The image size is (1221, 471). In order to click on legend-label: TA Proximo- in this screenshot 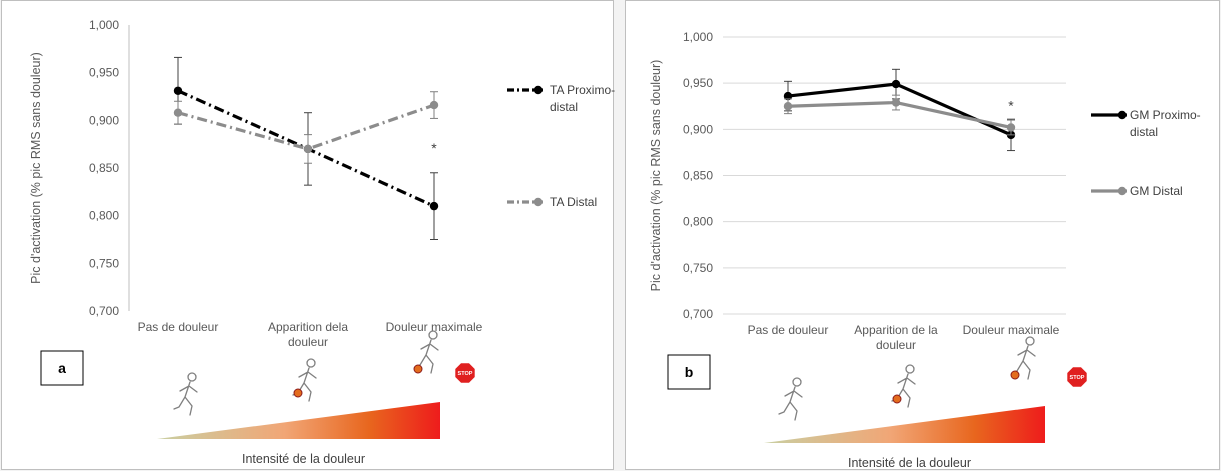, I will do `click(582, 90)`.